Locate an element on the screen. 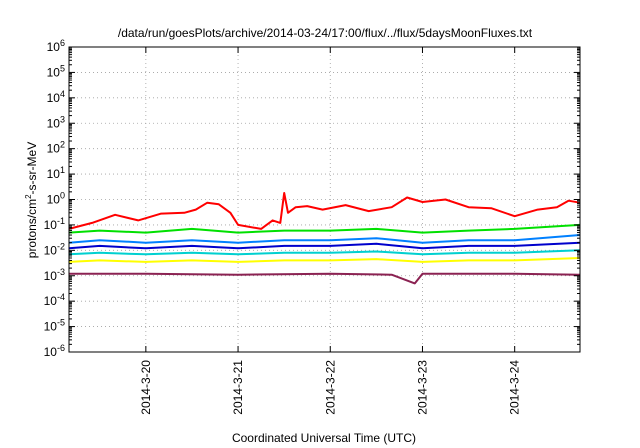 The width and height of the screenshot is (640, 448). y-tick-label: 10⁴ is located at coordinates (56, 97).